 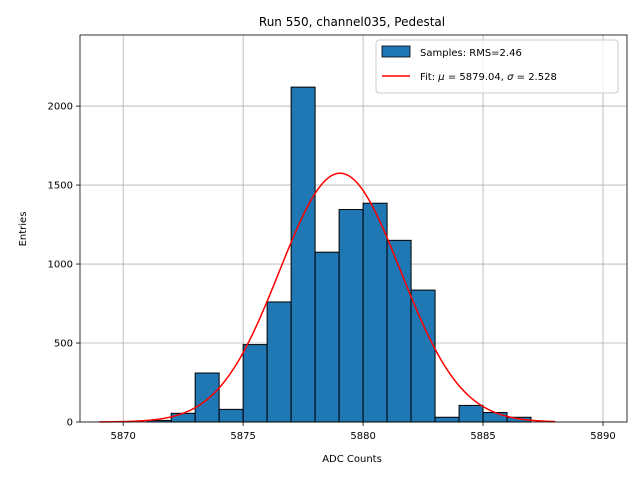 I want to click on y-axis-label: Entries, so click(x=23, y=229).